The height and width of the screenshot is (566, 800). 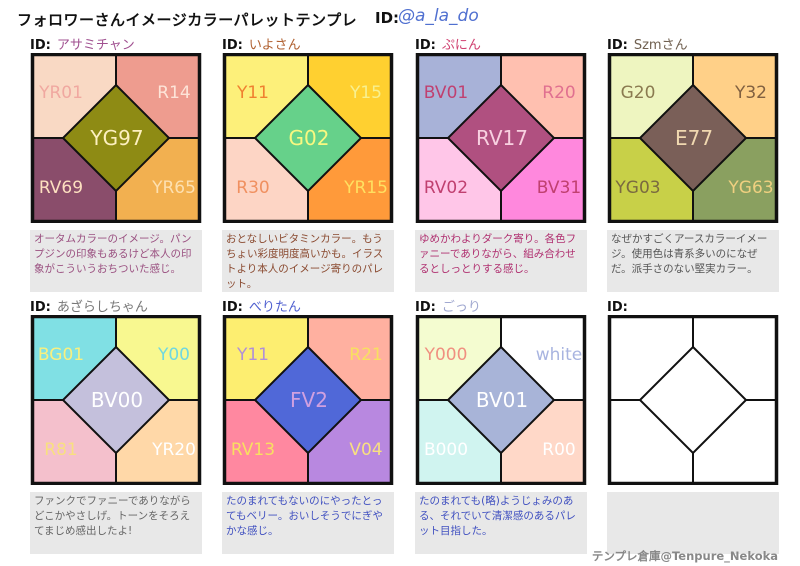 I want to click on palette-note: たのまれても(略)ようじょみのある、それでいて清潔感のあるパレット目指した。, so click(x=501, y=523).